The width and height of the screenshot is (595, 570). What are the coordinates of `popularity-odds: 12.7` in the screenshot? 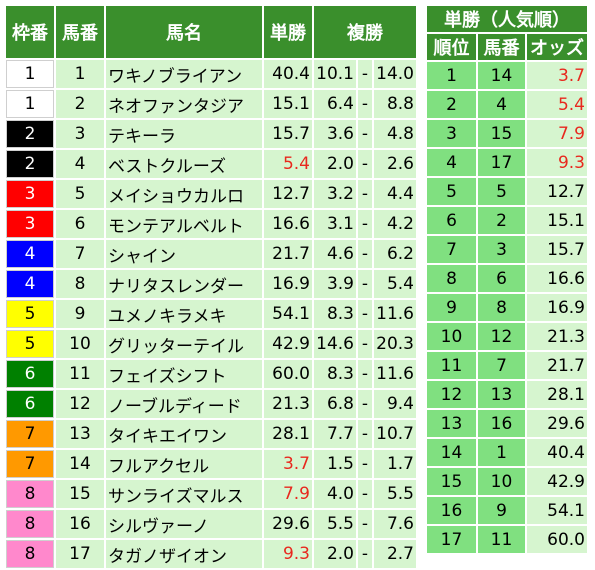 It's located at (557, 191).